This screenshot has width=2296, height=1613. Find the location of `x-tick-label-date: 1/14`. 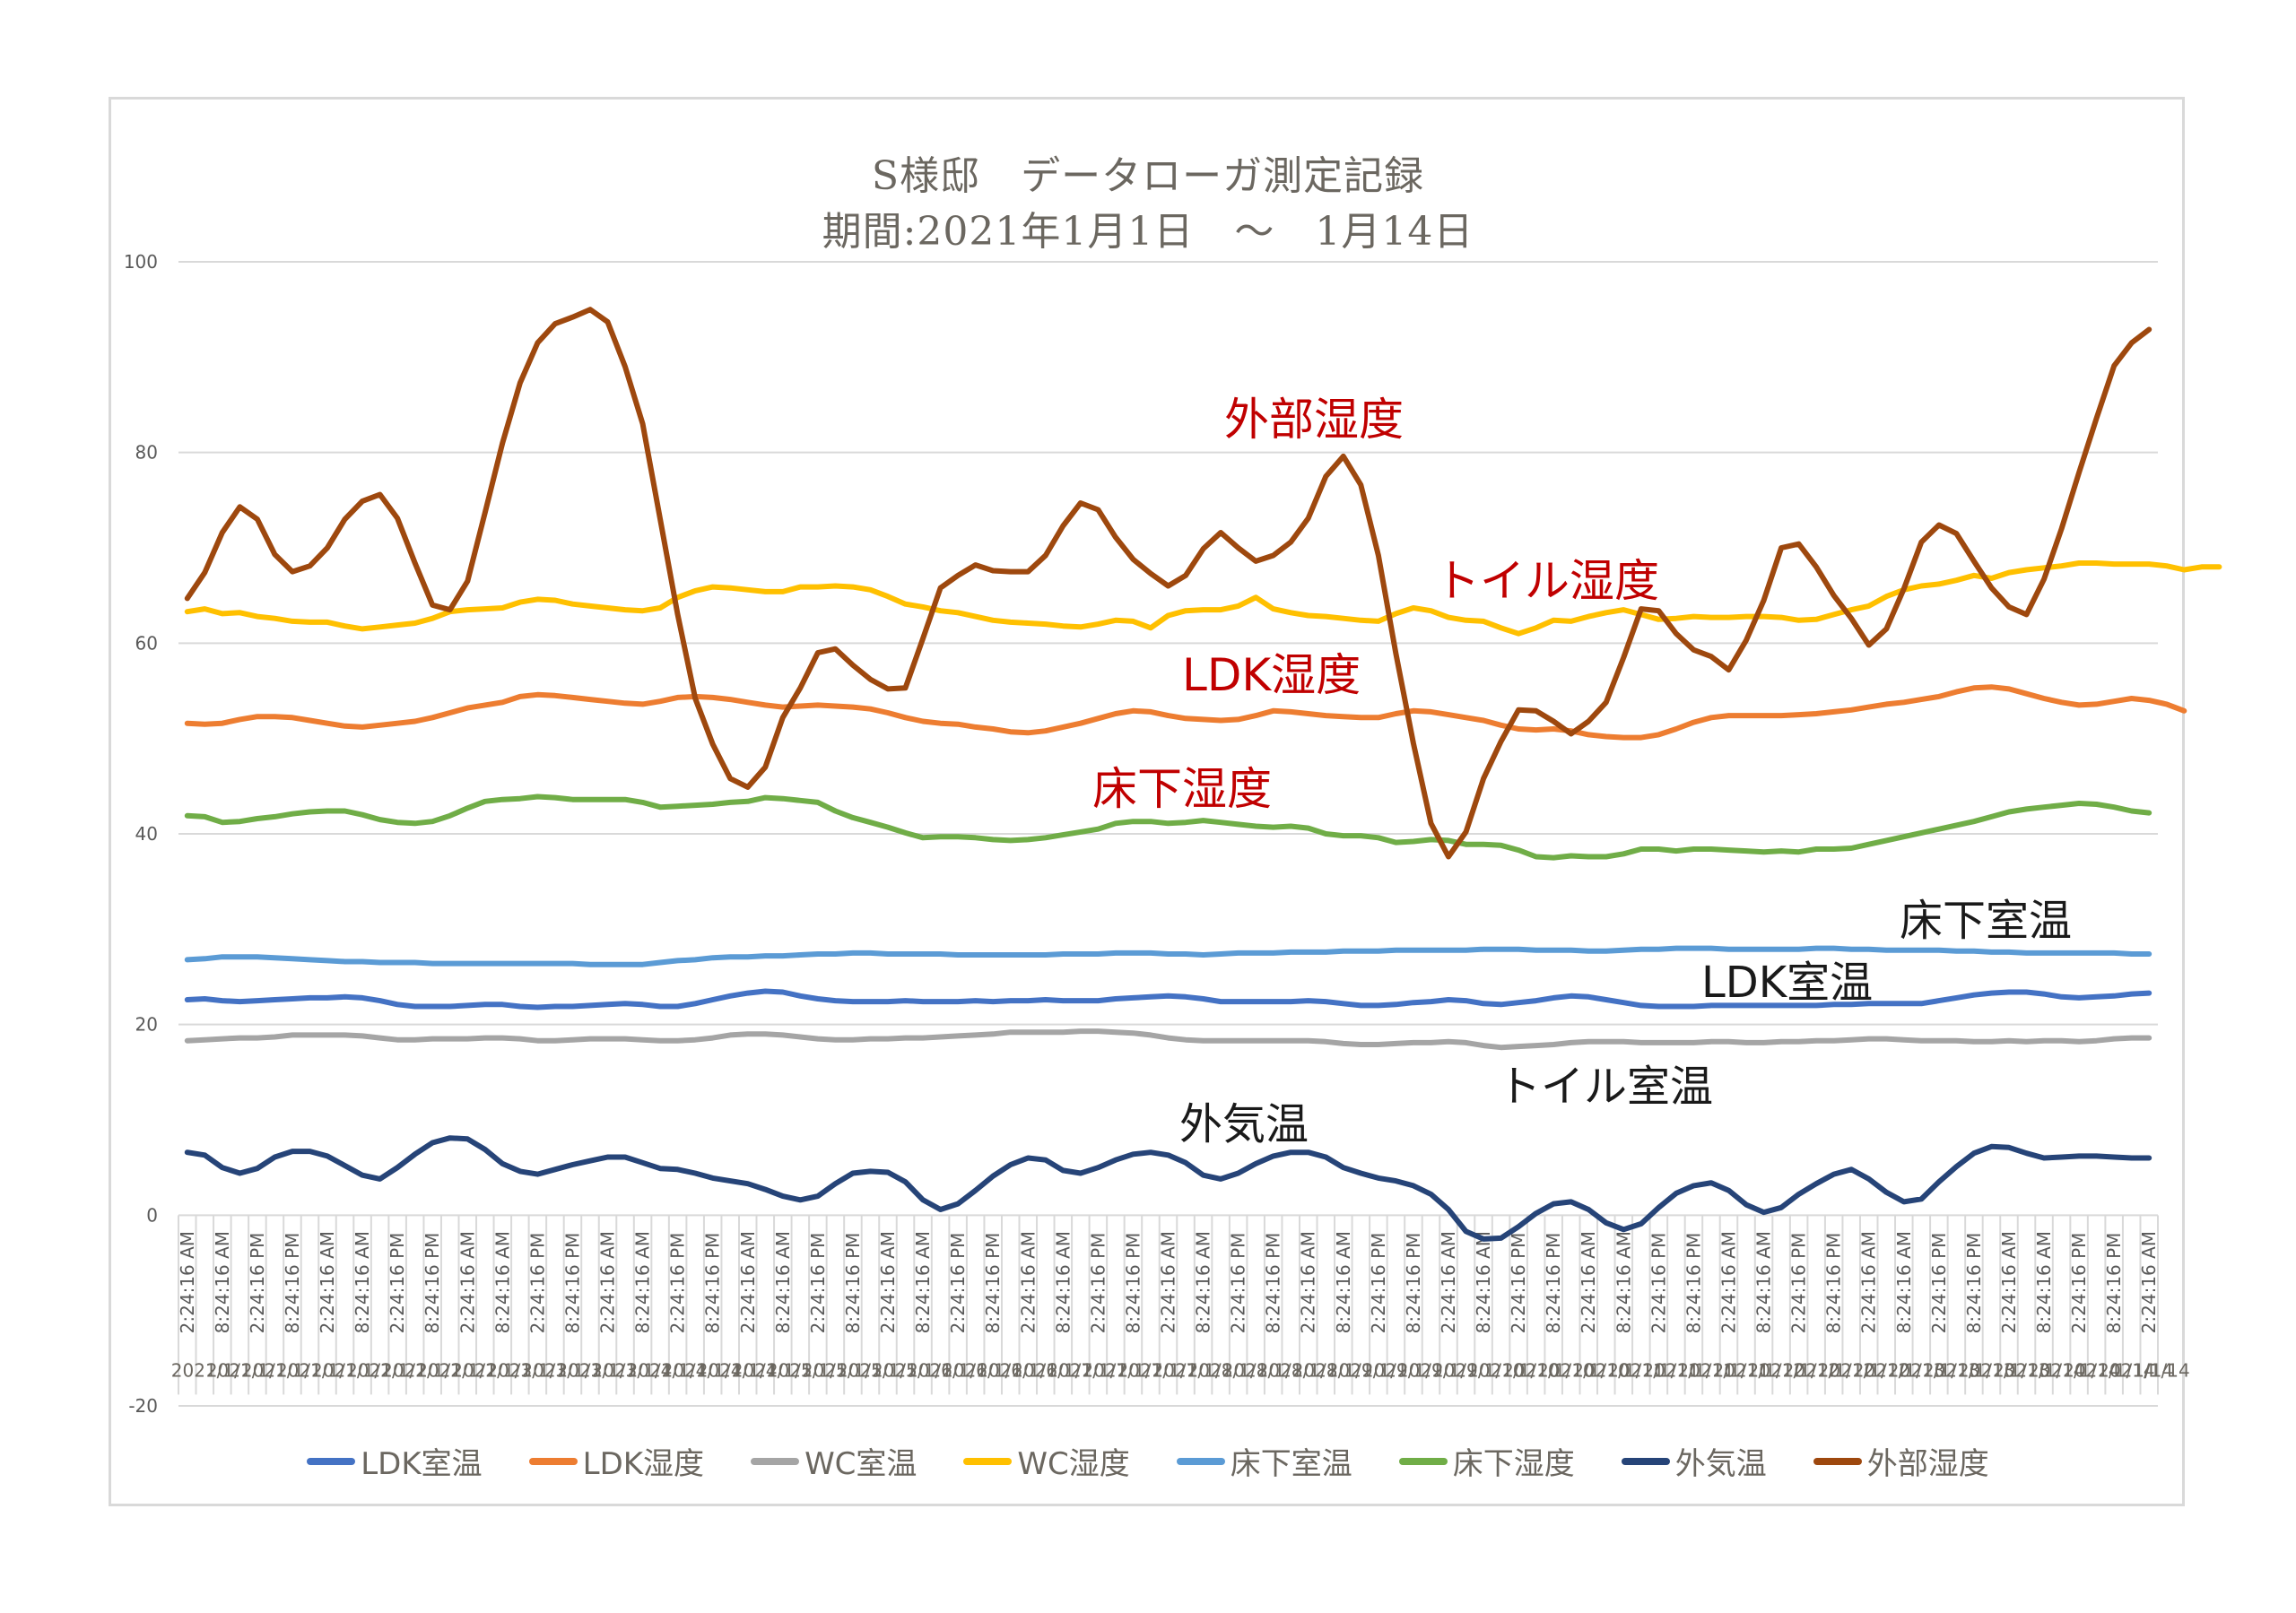

x-tick-label-date: 1/14 is located at coordinates (2153, 1370).